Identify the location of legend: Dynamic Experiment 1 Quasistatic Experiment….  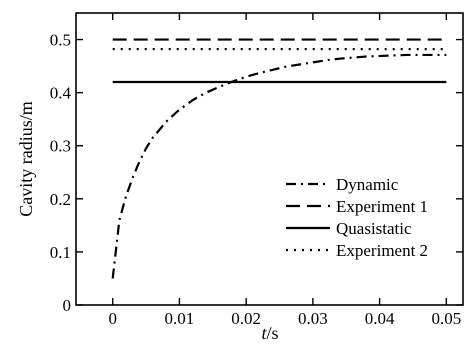
(357, 217).